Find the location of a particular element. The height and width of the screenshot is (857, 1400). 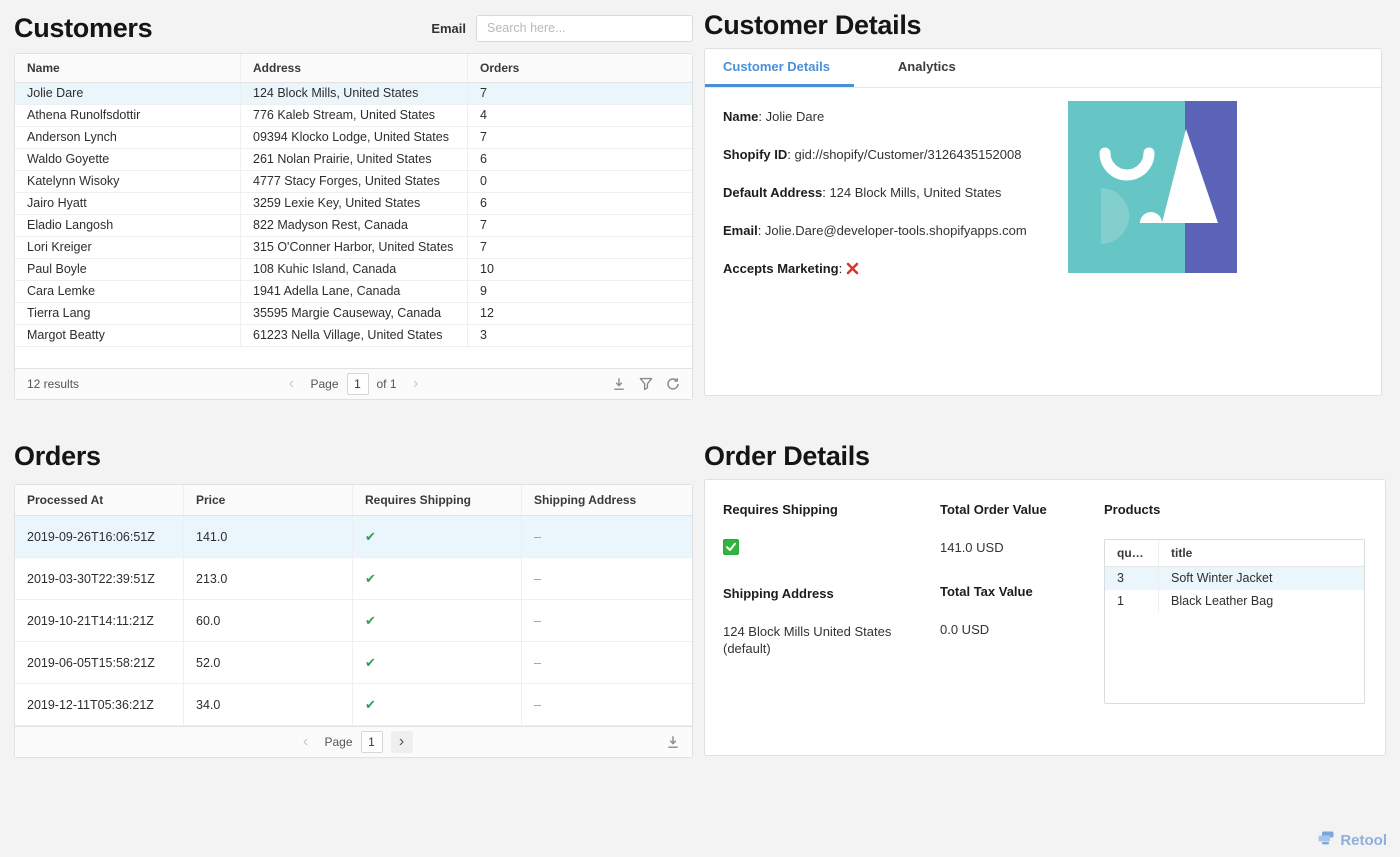

tab-analytics: Analytics is located at coordinates (926, 66).